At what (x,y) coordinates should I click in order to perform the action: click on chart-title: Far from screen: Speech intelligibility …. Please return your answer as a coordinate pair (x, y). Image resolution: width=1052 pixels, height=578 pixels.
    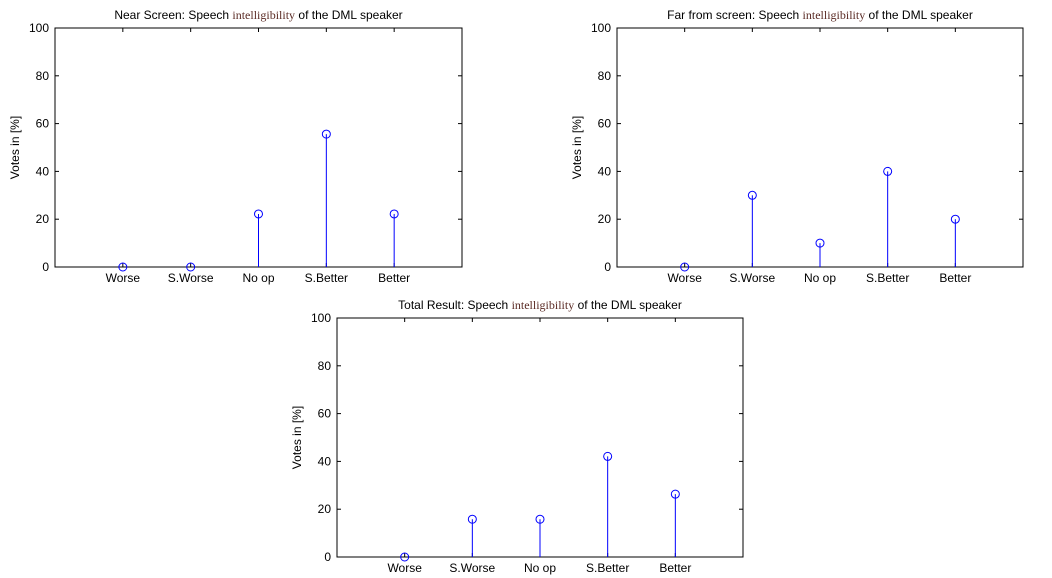
    Looking at the image, I should click on (820, 15).